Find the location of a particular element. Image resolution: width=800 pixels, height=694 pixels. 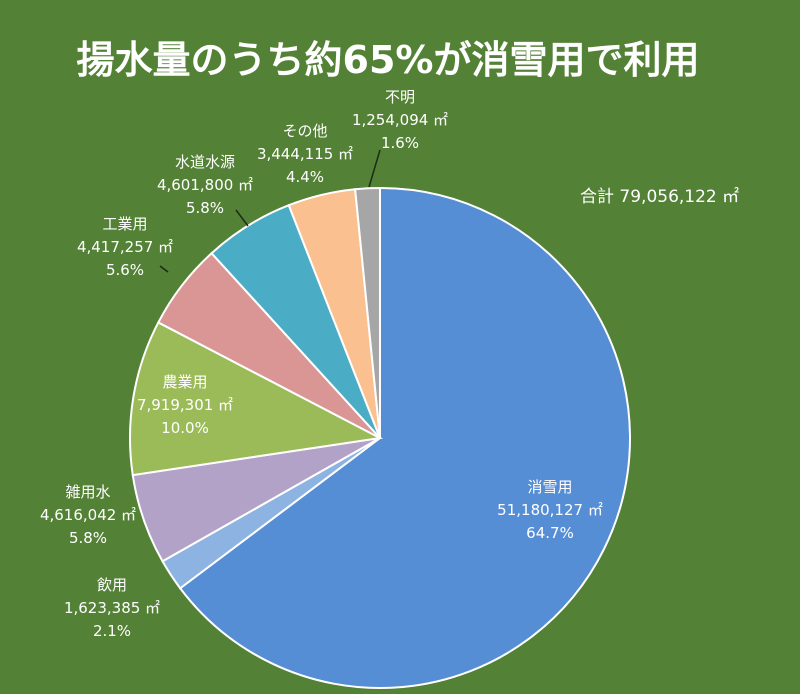

slice-value: 51,180,127 ㎡ is located at coordinates (550, 510).